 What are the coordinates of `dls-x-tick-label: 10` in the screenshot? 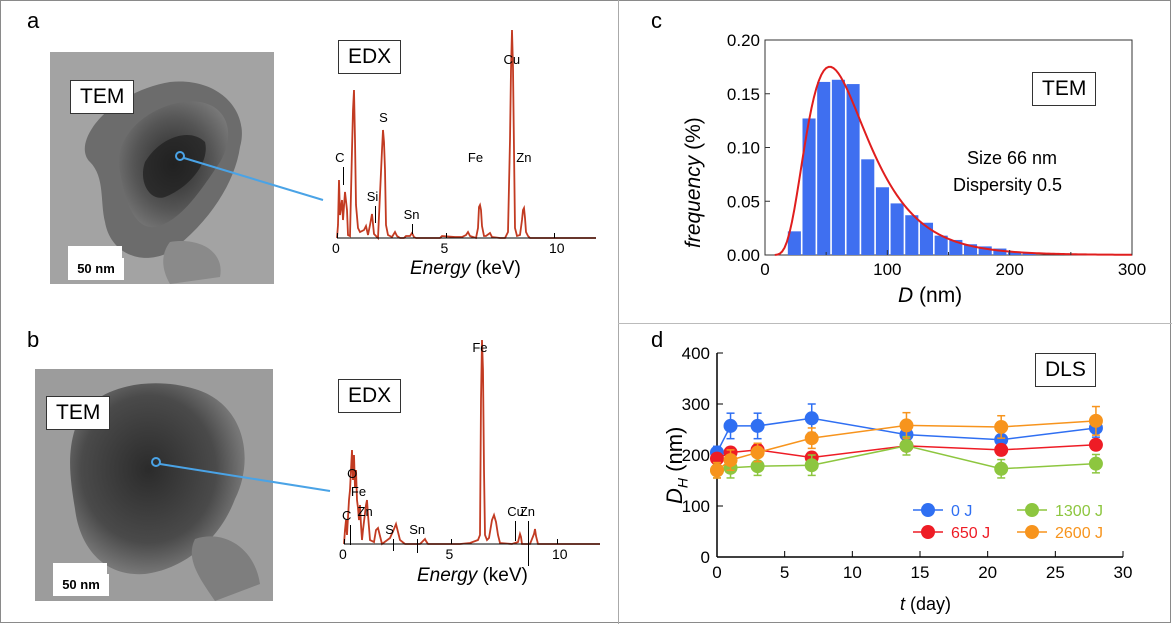 It's located at (852, 572).